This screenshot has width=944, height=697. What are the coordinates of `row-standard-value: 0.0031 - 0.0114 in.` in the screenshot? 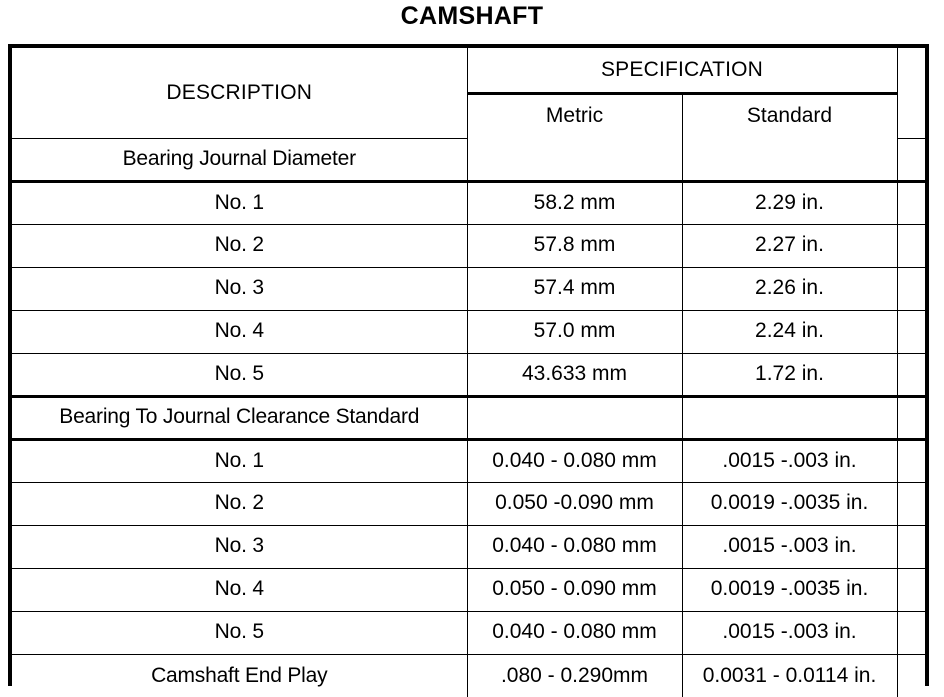 It's located at (789, 675).